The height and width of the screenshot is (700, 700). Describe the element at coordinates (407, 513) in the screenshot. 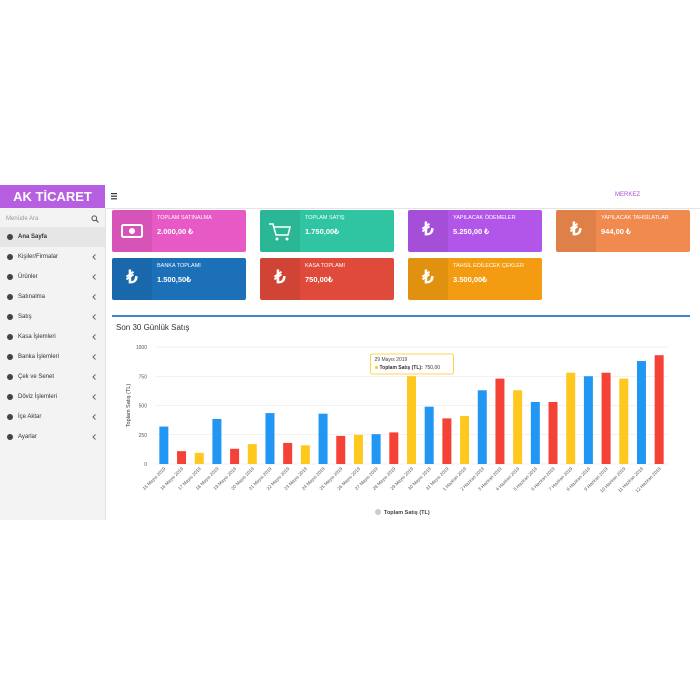

I see `legend-label: Toplam Satış (TL)` at that location.